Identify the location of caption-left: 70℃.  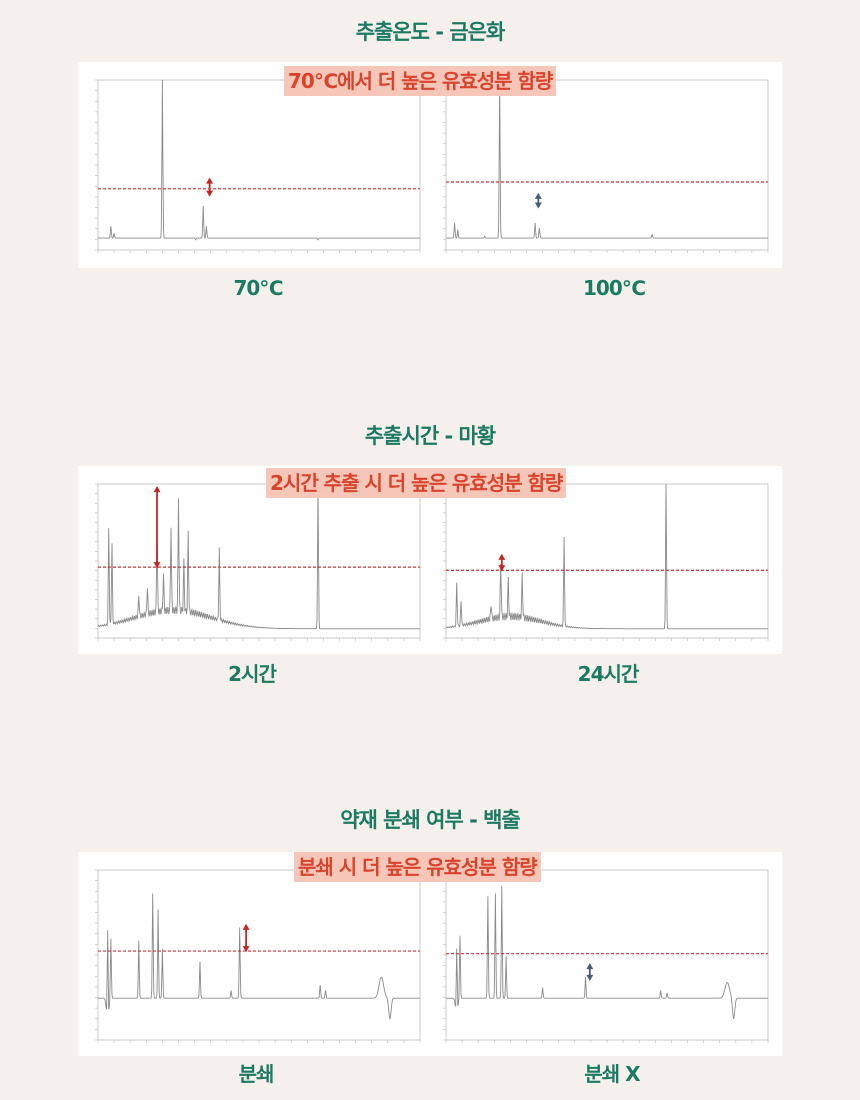
(258, 288).